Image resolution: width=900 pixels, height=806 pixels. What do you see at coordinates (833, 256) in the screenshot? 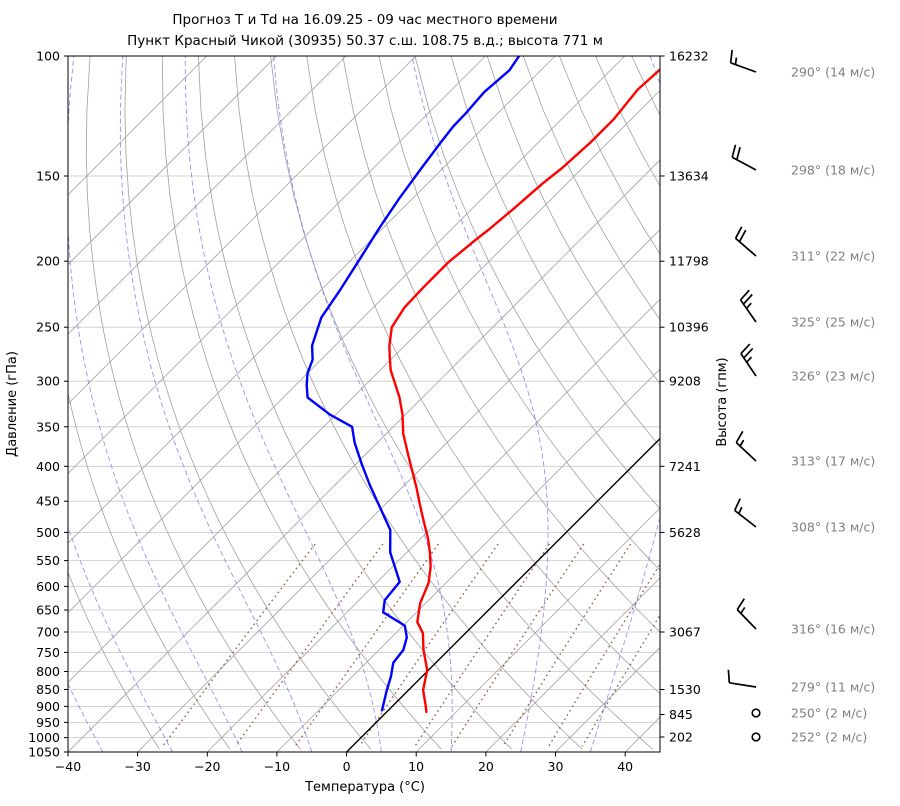
I see `wind-label: 311° (22 м/с)` at bounding box center [833, 256].